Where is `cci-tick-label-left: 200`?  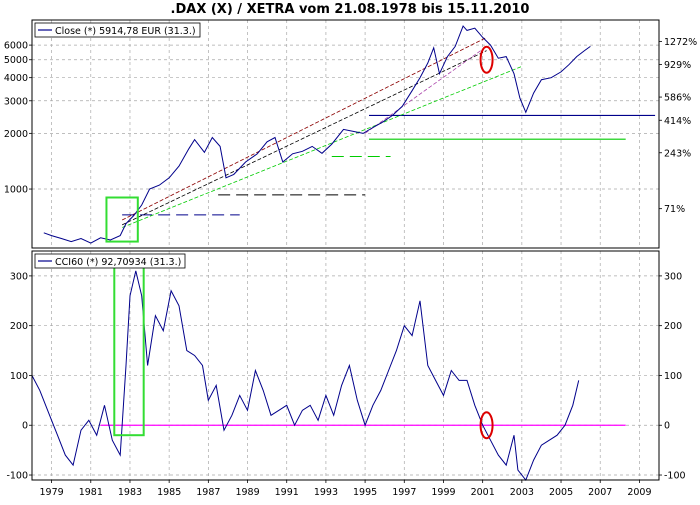
cci-tick-label-left: 200 is located at coordinates (19, 326).